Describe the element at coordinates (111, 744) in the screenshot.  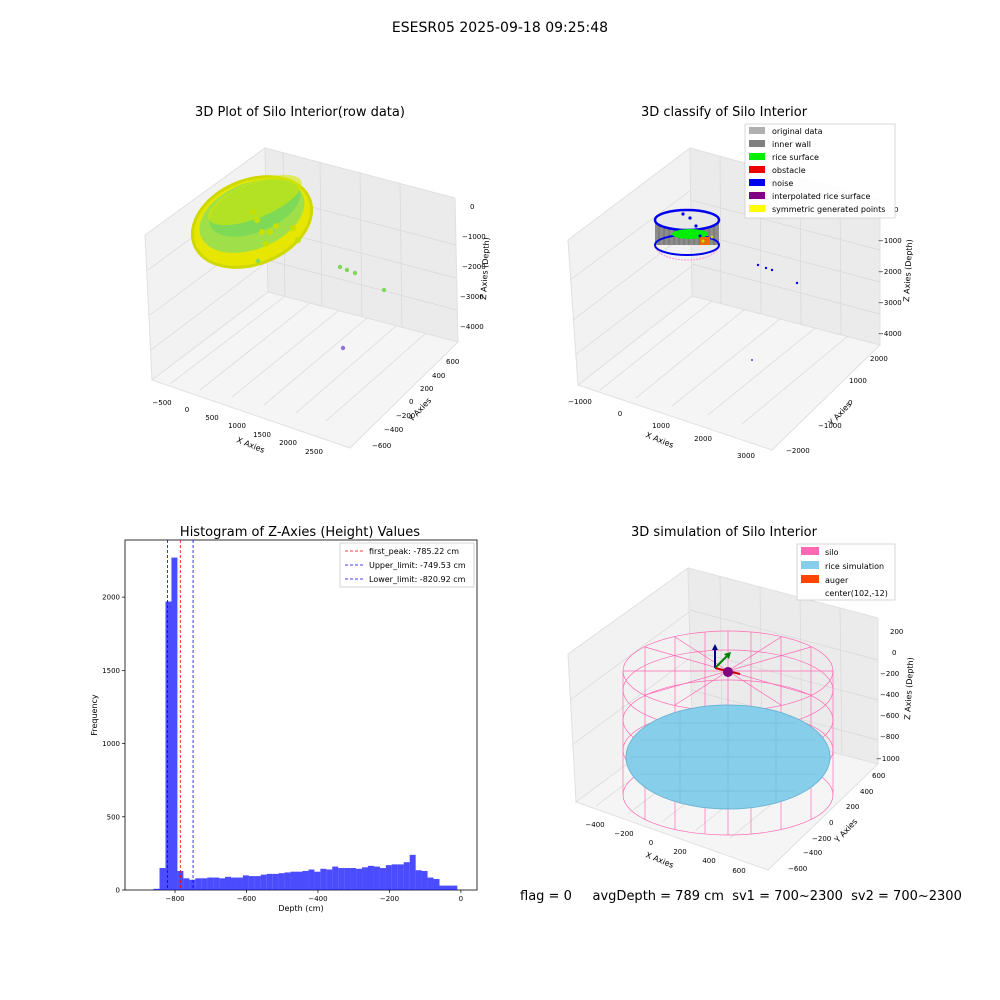
I see `histogram-y-tick-label: 1000` at that location.